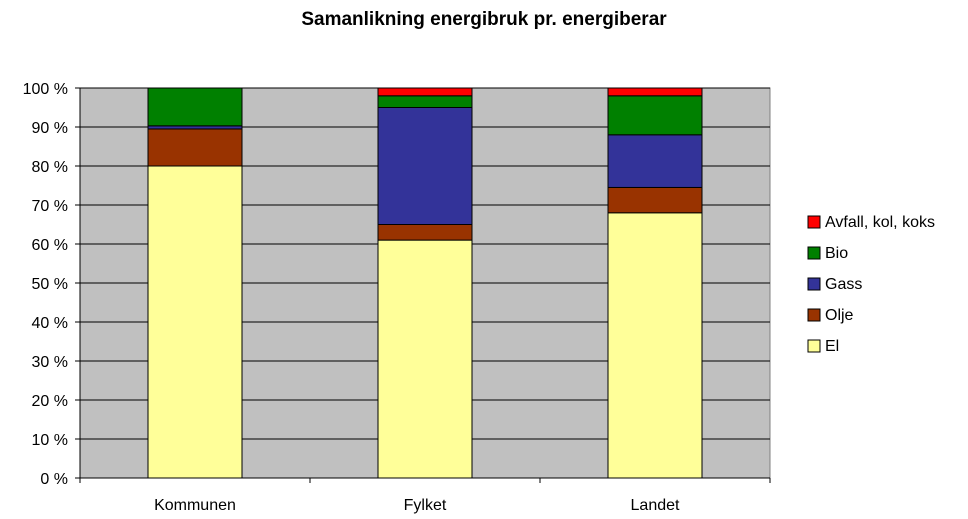 This screenshot has width=968, height=519. I want to click on legend-label: Bio, so click(836, 253).